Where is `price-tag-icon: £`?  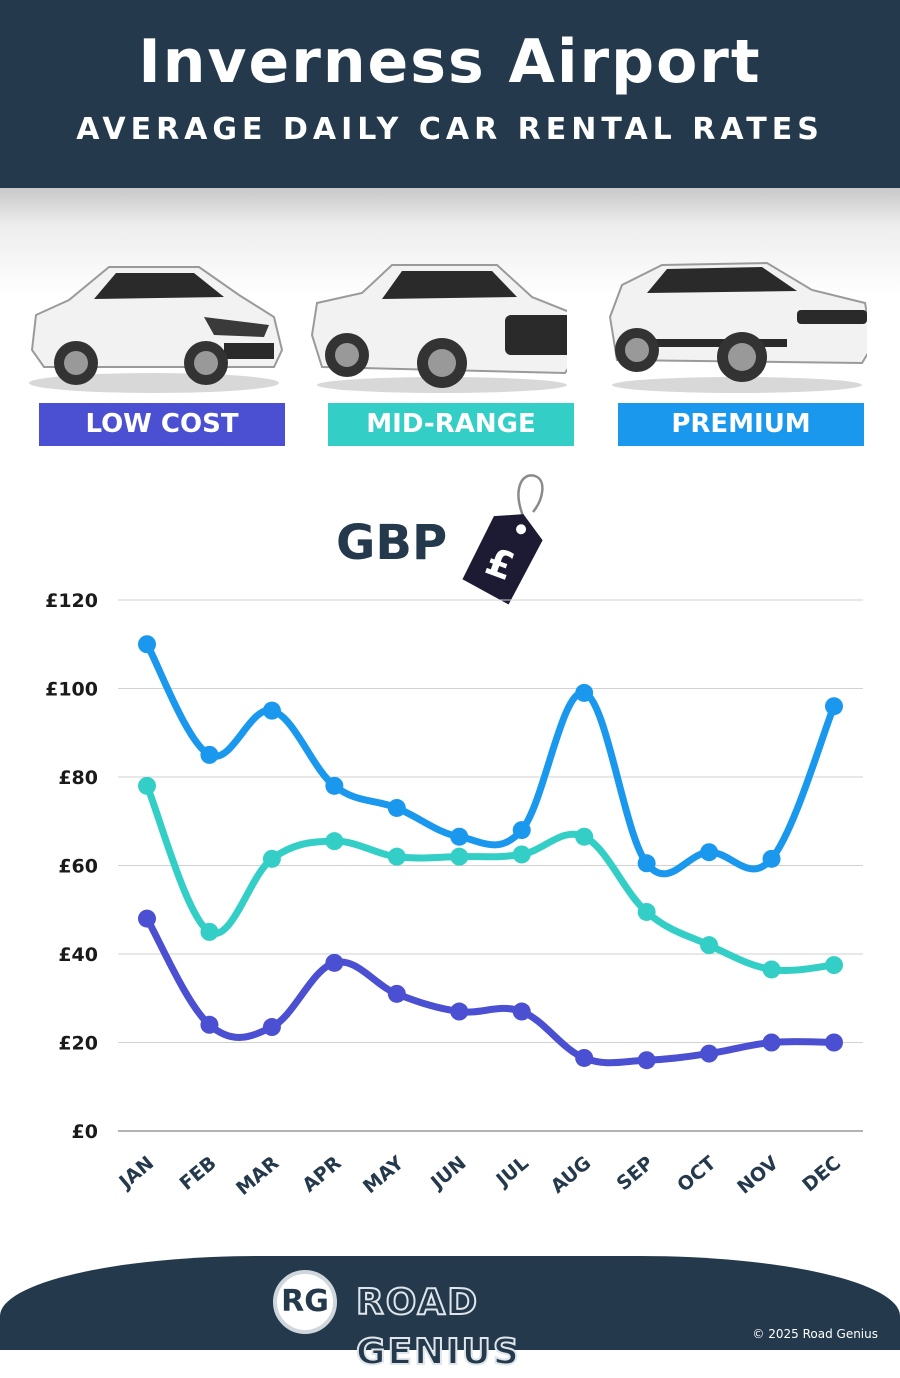 price-tag-icon: £ is located at coordinates (503, 539).